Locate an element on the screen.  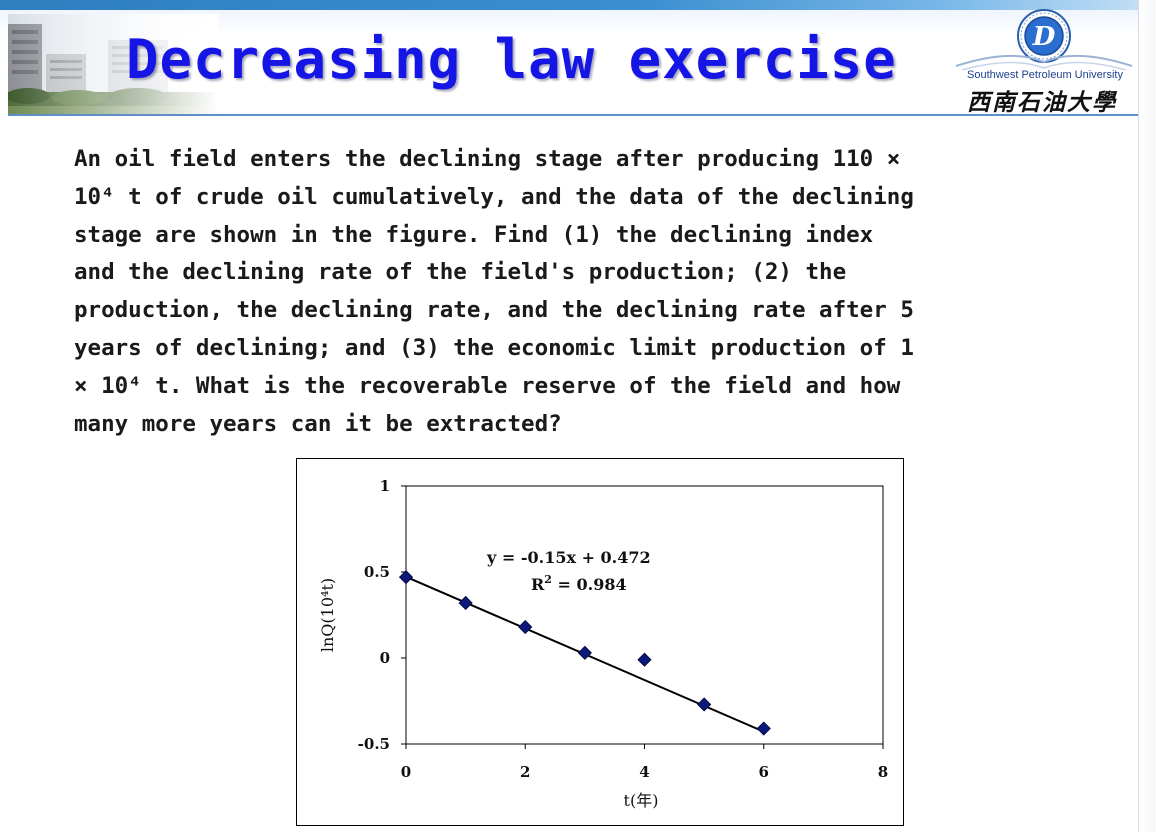
university-logo: D is located at coordinates (1044, 36).